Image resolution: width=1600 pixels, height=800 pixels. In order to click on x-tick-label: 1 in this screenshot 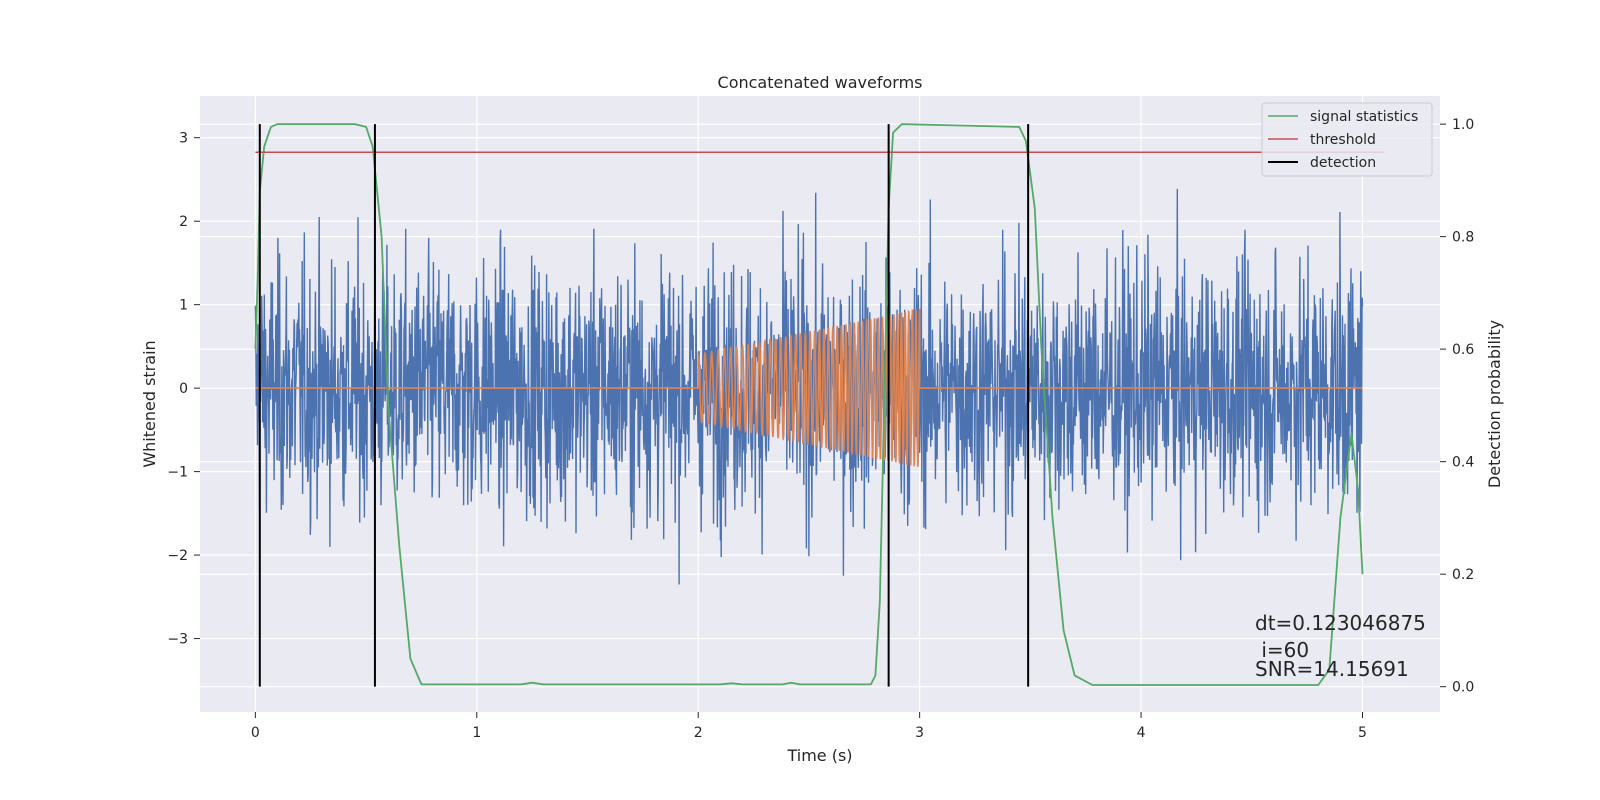, I will do `click(476, 733)`.